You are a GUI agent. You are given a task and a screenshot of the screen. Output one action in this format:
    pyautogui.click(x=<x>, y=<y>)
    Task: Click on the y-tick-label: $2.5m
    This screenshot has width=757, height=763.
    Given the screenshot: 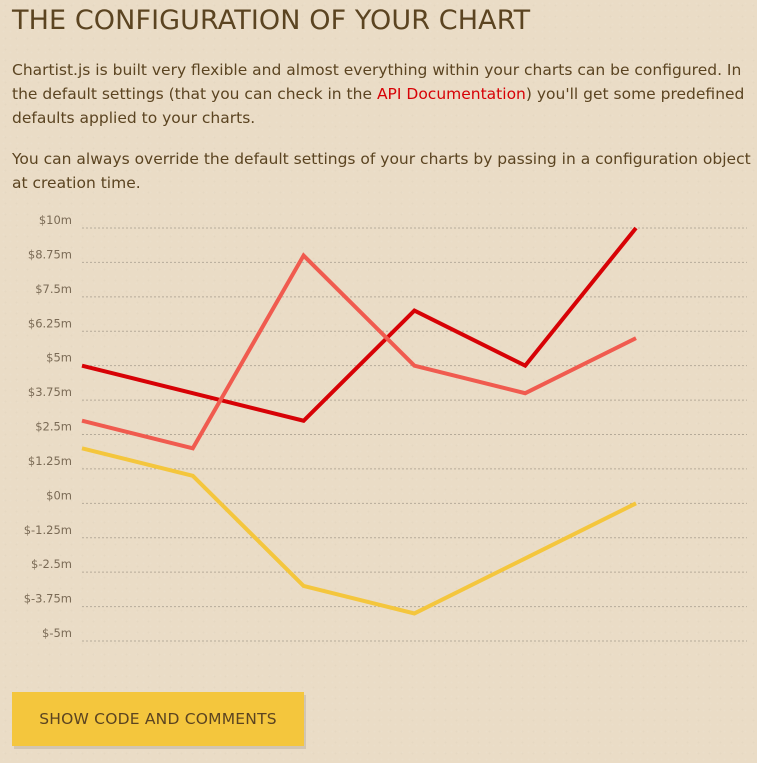 What is the action you would take?
    pyautogui.click(x=53, y=427)
    